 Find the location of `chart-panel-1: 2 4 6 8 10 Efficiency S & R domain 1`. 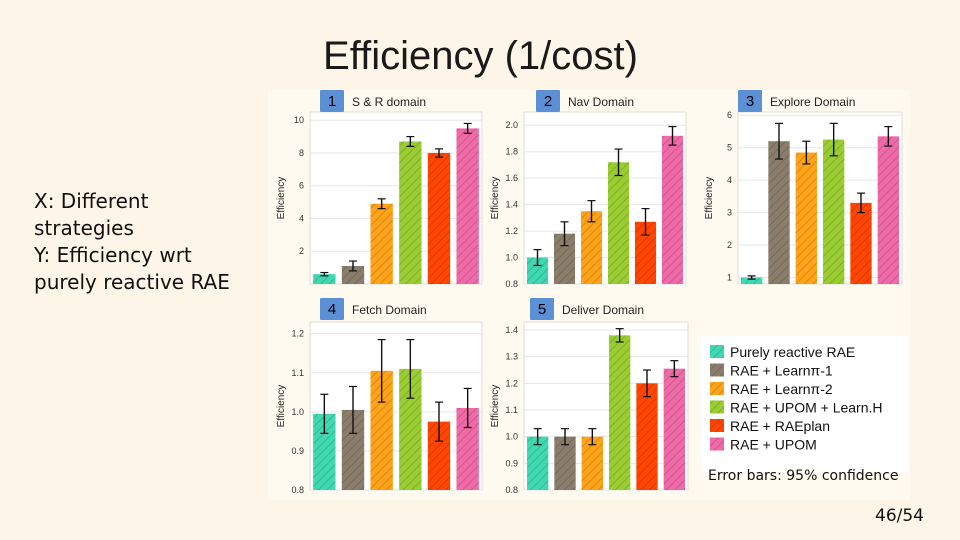

chart-panel-1: 2 4 6 8 10 Efficiency S & R domain 1 is located at coordinates (379, 187).